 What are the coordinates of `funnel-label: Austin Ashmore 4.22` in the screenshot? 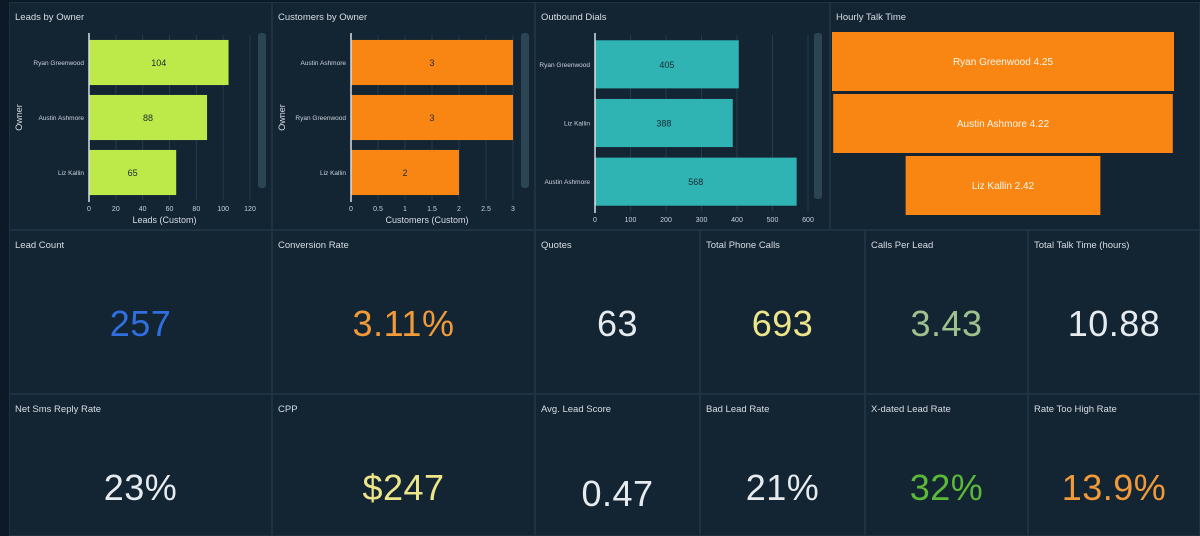 It's located at (1003, 124).